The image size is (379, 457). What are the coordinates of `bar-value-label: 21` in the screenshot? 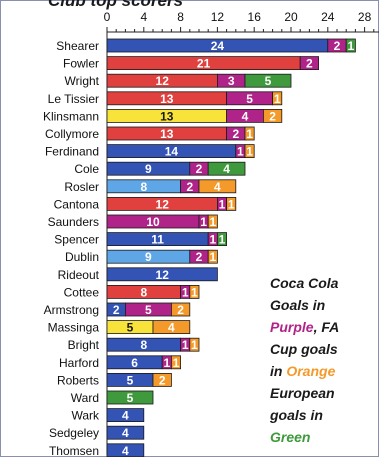 It's located at (204, 64).